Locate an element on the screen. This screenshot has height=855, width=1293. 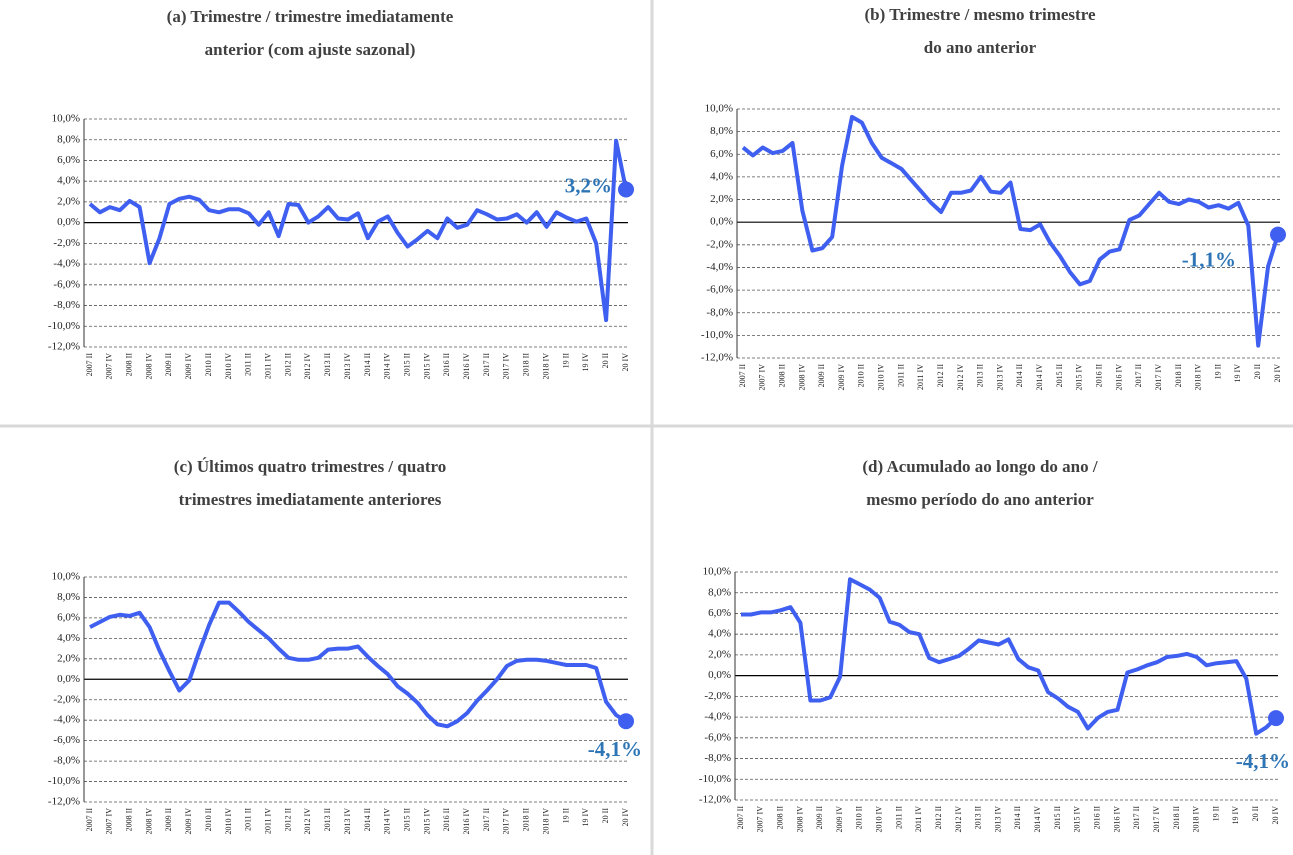
y-tick-label: 6,0% is located at coordinates (68, 617).